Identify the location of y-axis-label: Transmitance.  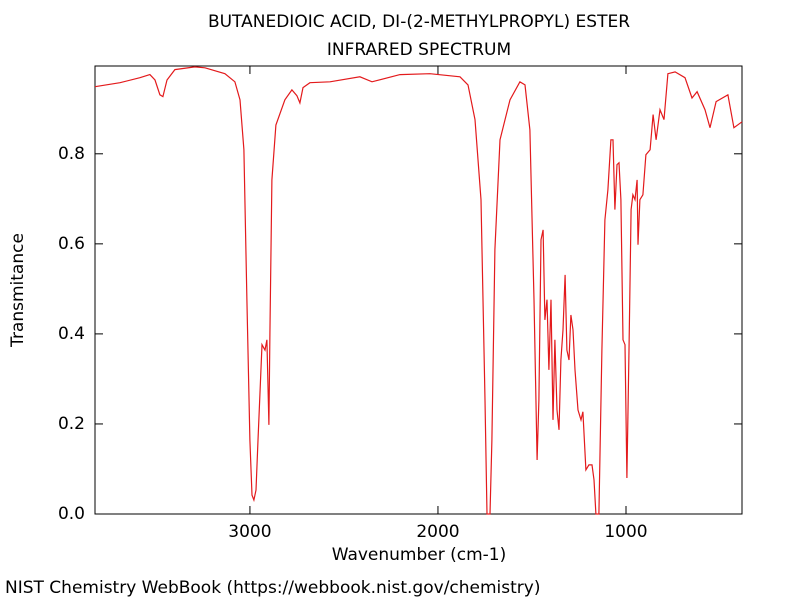
(18, 290).